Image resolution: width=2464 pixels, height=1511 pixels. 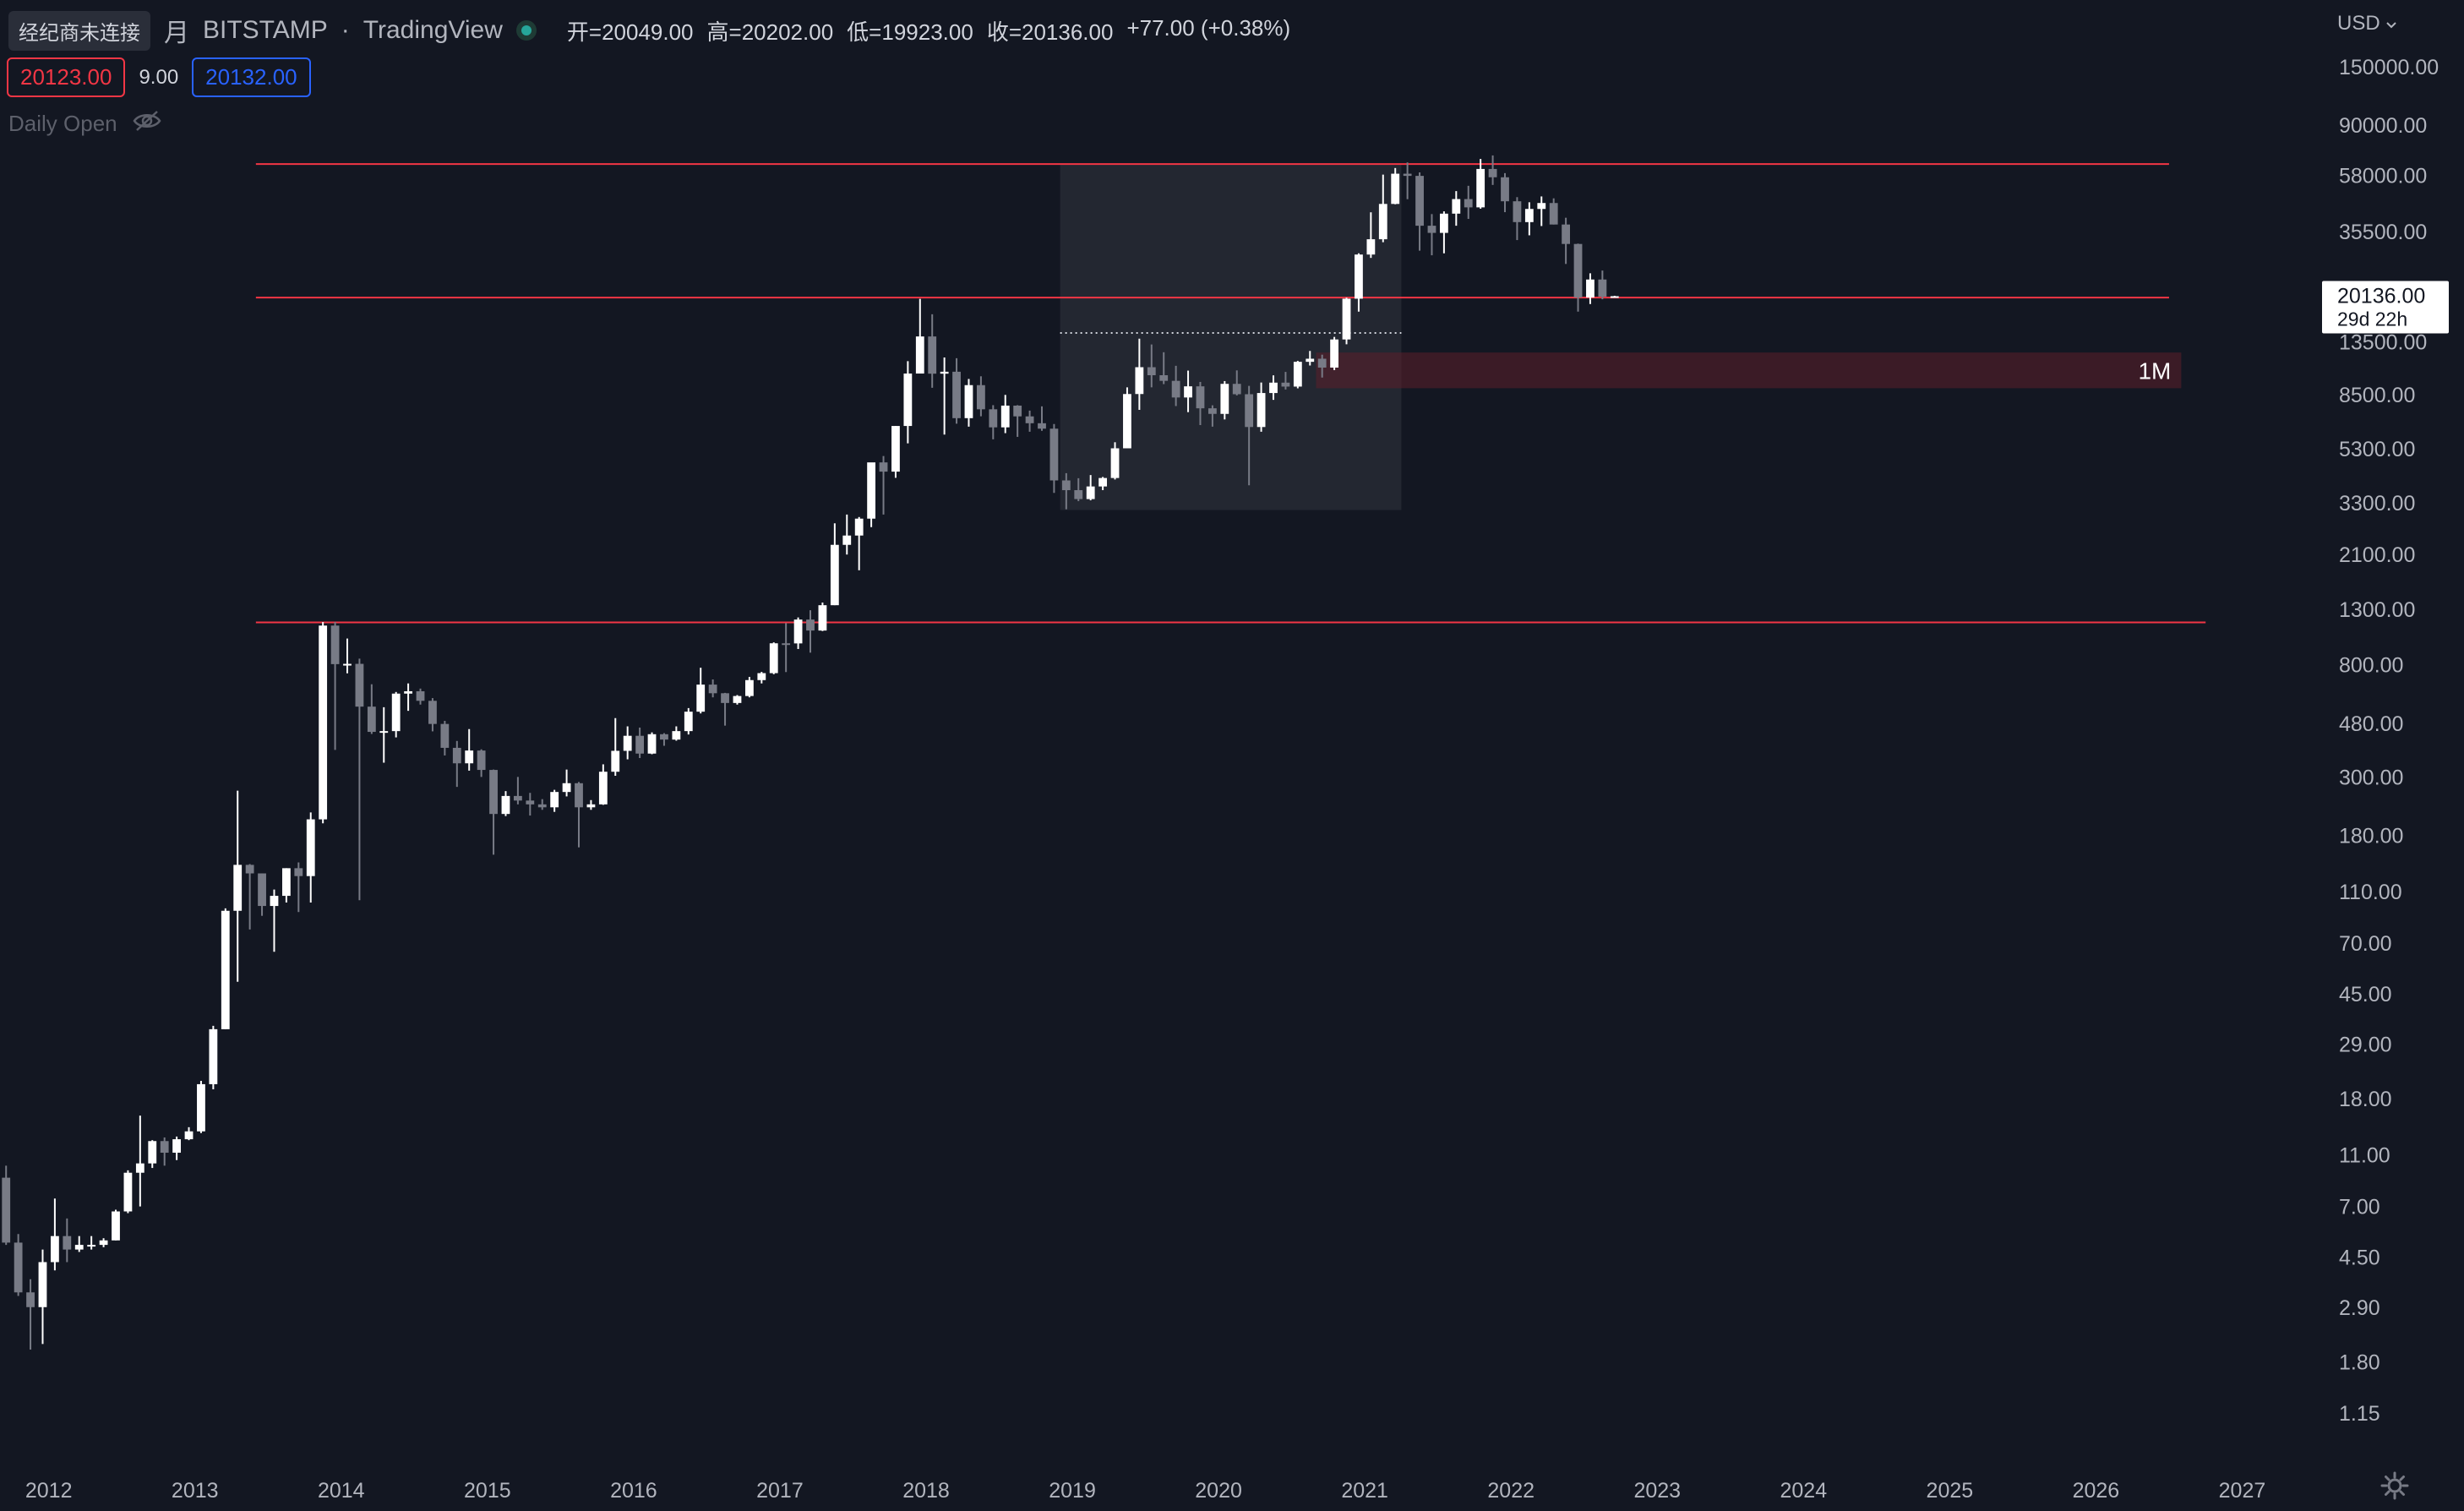 I want to click on interval-label: 月, so click(x=176, y=33).